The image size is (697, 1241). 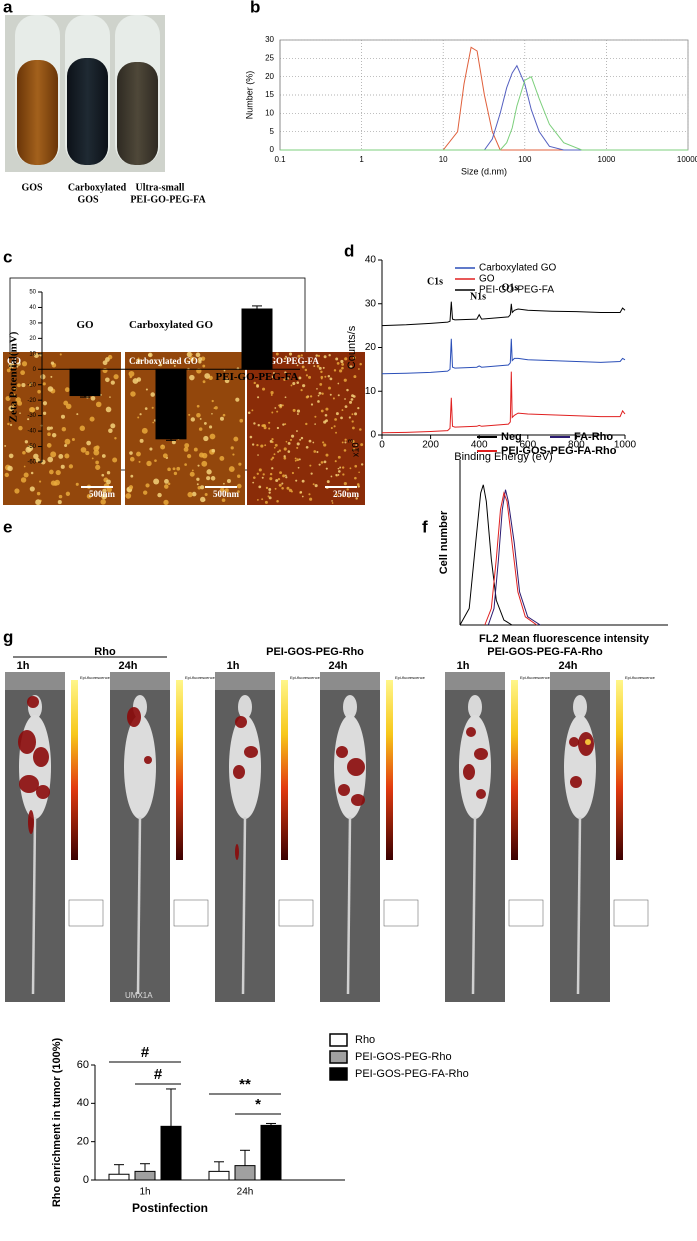 What do you see at coordinates (7, 256) in the screenshot?
I see `panel-letter: c` at bounding box center [7, 256].